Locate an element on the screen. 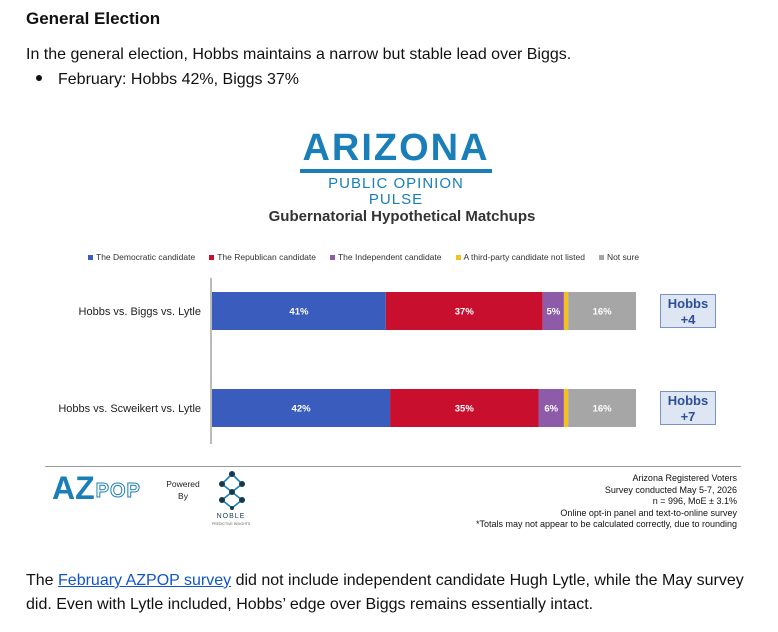  logo-subtitle: PUBLIC OPINION PULSE is located at coordinates (396, 191).